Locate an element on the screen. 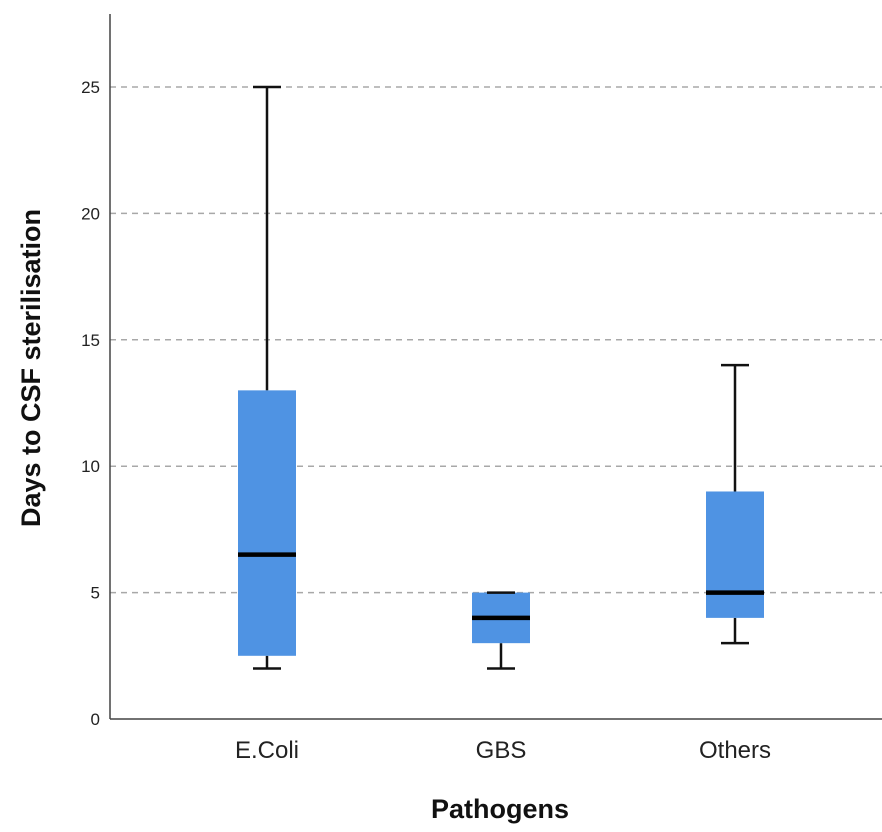 Image resolution: width=882 pixels, height=832 pixels. x-axis-title: Pathogens is located at coordinates (500, 809).